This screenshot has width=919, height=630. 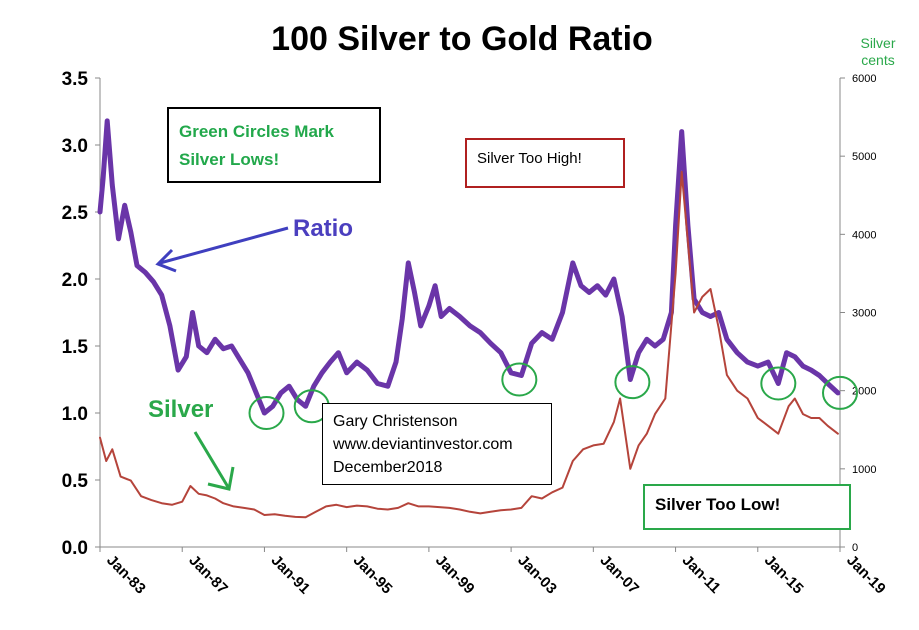 What do you see at coordinates (256, 131) in the screenshot?
I see `green-note-line1: Green Circles Mark` at bounding box center [256, 131].